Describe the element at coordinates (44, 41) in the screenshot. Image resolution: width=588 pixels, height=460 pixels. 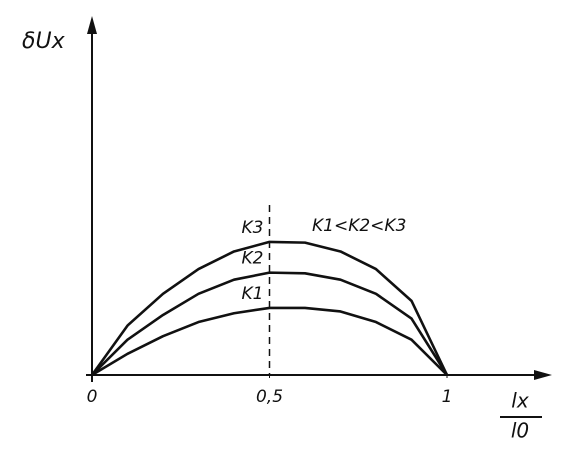
I see `y-axis-label: δUx` at that location.